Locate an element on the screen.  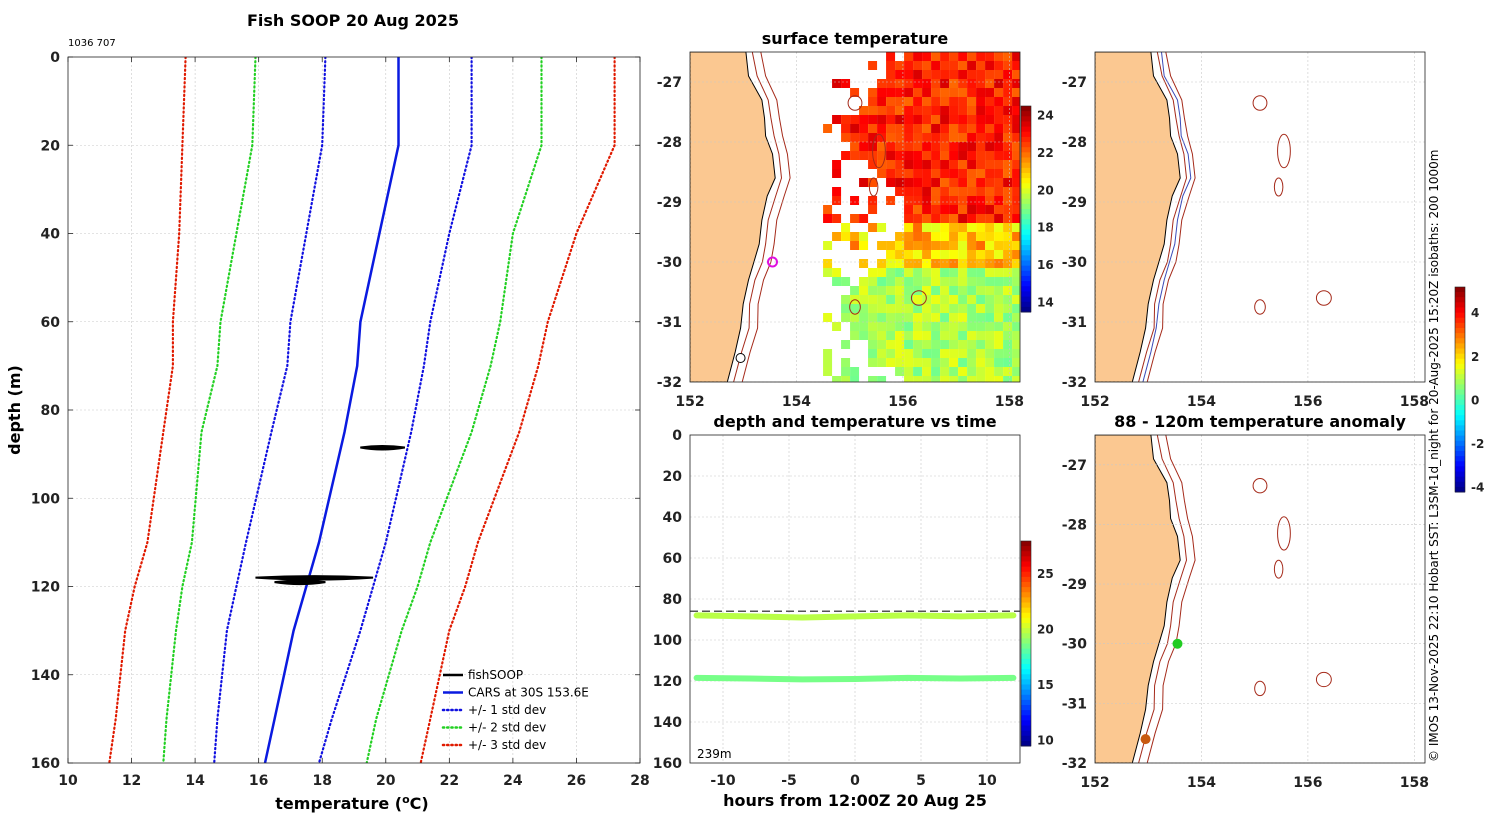
bathy-map-frame is located at coordinates (1260, 217).